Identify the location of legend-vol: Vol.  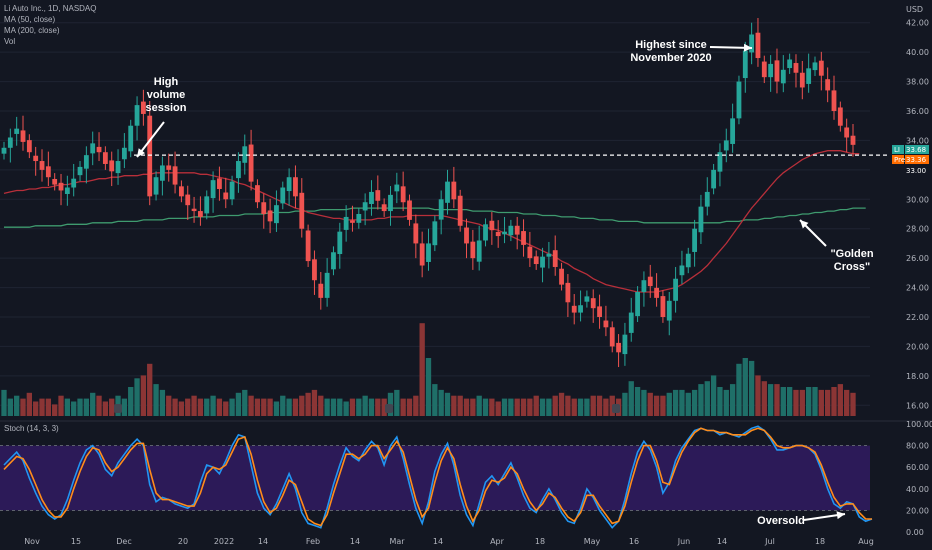
(10, 41).